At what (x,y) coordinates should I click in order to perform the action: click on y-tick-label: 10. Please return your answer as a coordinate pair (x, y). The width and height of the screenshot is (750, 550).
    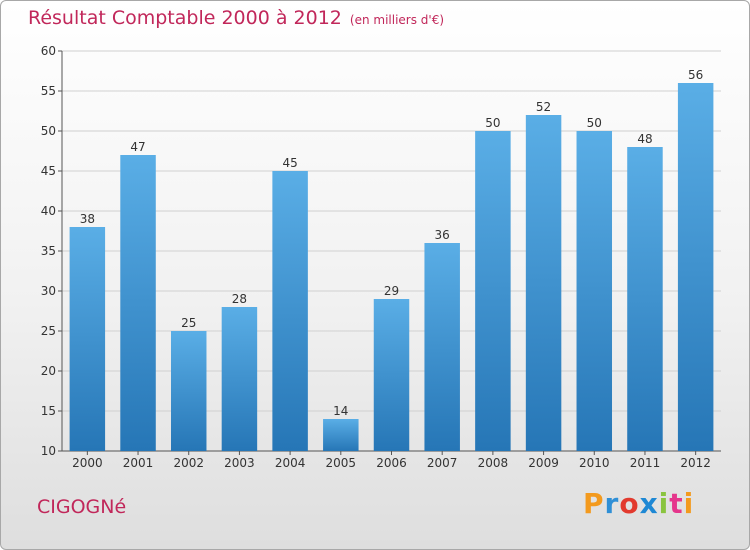
    Looking at the image, I should click on (48, 451).